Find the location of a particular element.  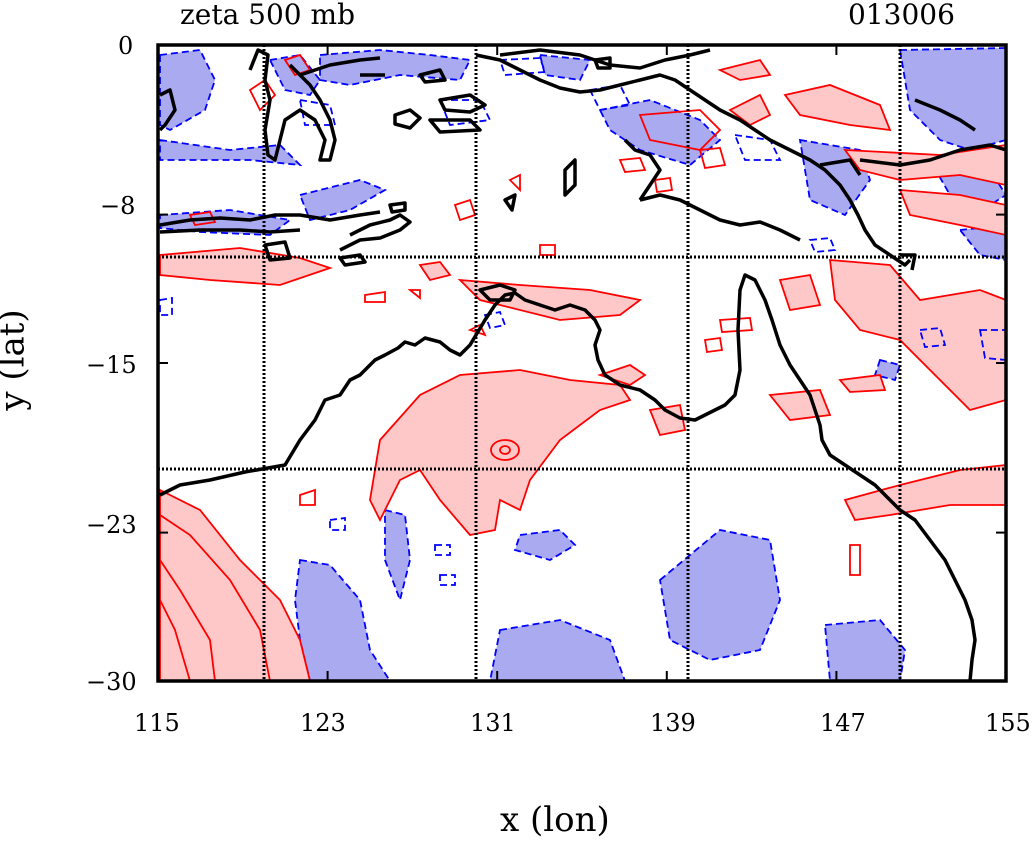

x-tick-label: 115 is located at coordinates (157, 723).